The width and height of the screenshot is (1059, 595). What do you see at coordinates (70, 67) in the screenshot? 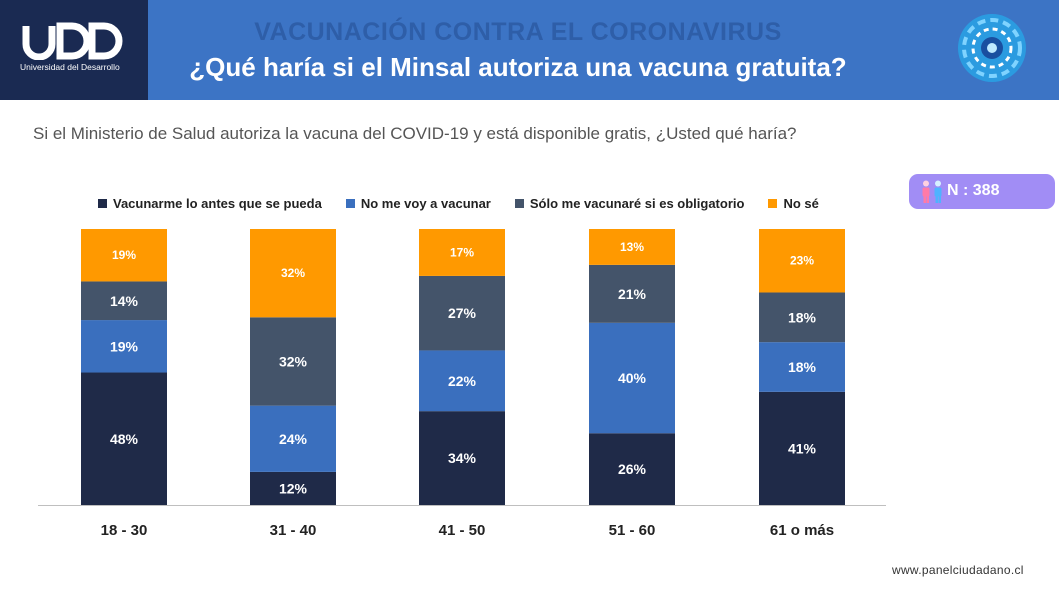
I see `logo-subtitle: Universidad del Desarrollo` at bounding box center [70, 67].